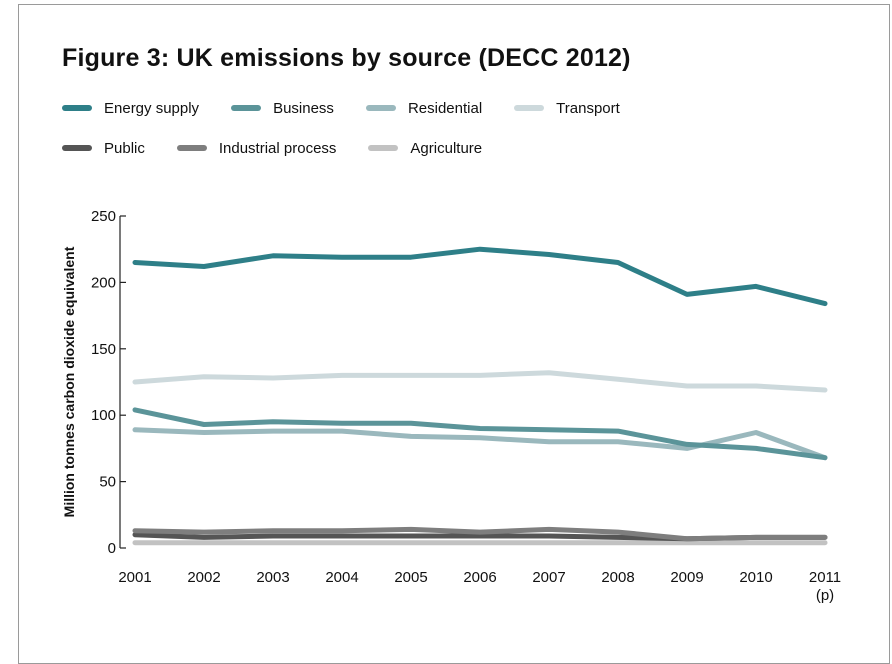  Describe the element at coordinates (277, 148) in the screenshot. I see `legend-label: Industrial process` at that location.